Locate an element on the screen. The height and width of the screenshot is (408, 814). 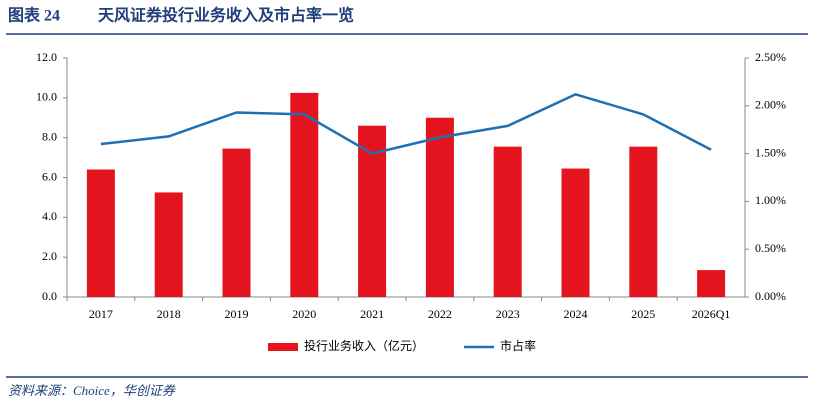
x-tick-label: 2026Q1 is located at coordinates (711, 314).